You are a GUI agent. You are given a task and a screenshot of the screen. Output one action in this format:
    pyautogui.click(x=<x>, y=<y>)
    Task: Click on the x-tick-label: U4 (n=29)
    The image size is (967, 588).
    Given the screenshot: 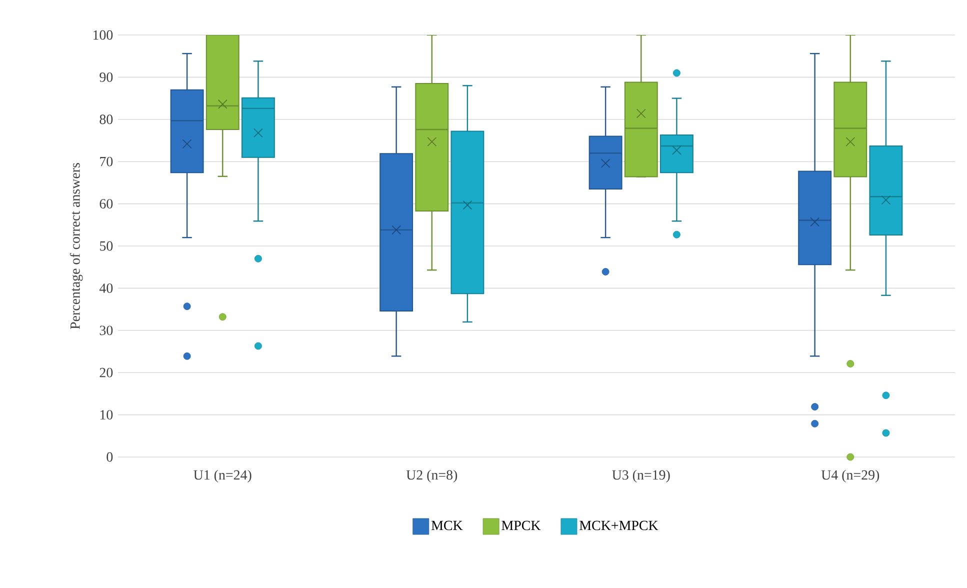 What is the action you would take?
    pyautogui.click(x=850, y=476)
    